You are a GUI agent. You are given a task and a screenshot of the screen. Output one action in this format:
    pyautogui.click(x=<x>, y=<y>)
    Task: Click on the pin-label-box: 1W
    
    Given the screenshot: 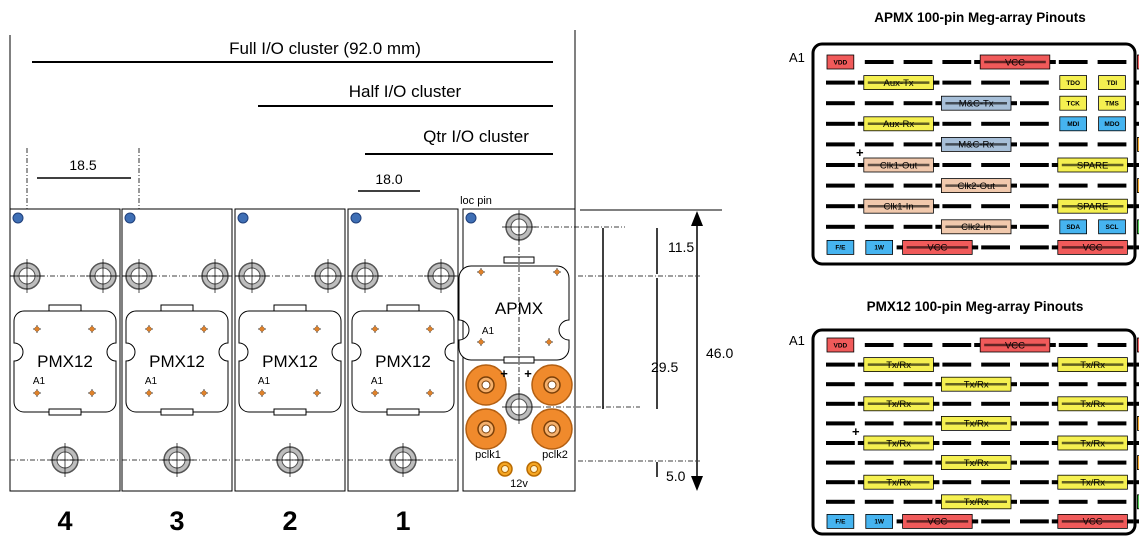 What is the action you would take?
    pyautogui.click(x=879, y=247)
    